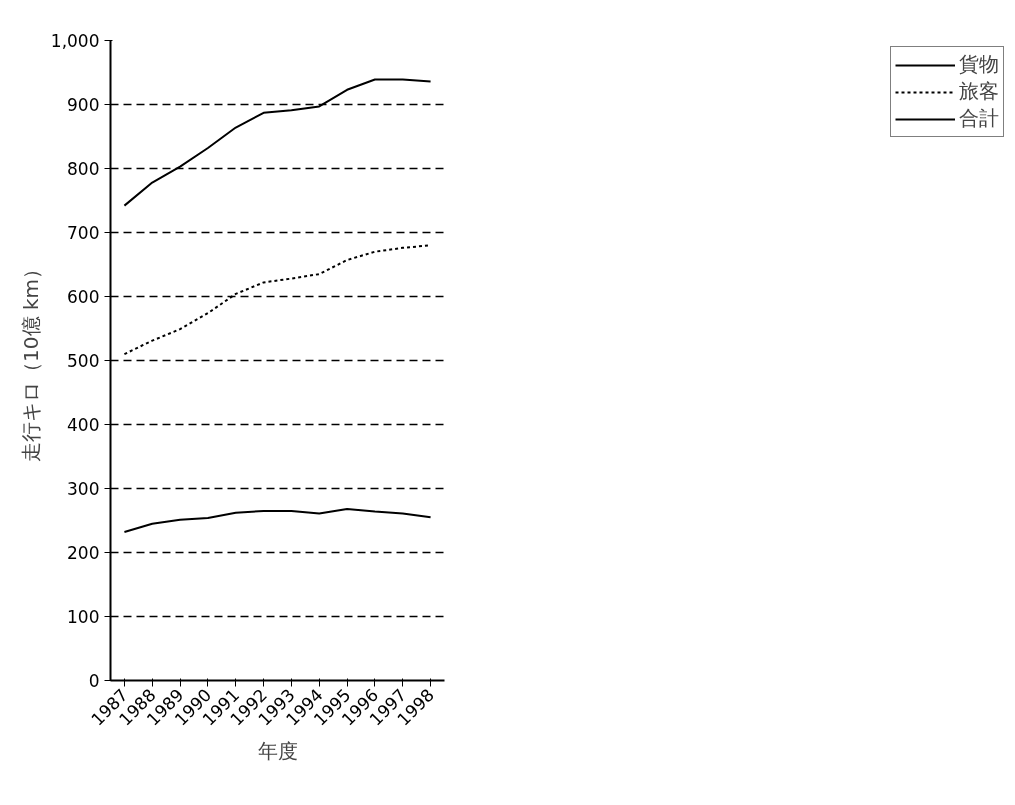 The width and height of the screenshot is (1015, 805). Describe the element at coordinates (83, 553) in the screenshot. I see `y-tick-label: 200` at that location.